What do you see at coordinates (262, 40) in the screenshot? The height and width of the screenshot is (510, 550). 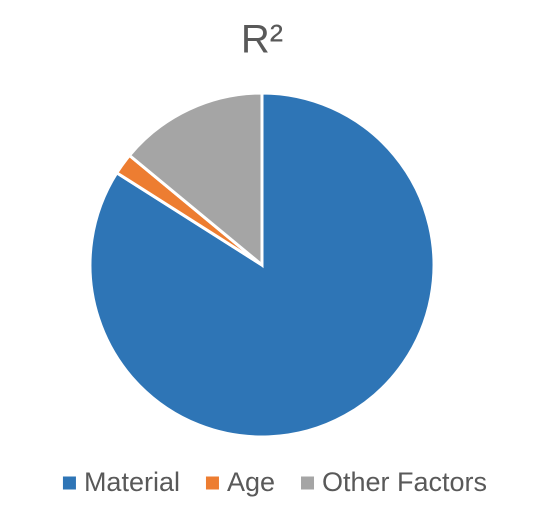 I see `chart-title: R²` at bounding box center [262, 40].